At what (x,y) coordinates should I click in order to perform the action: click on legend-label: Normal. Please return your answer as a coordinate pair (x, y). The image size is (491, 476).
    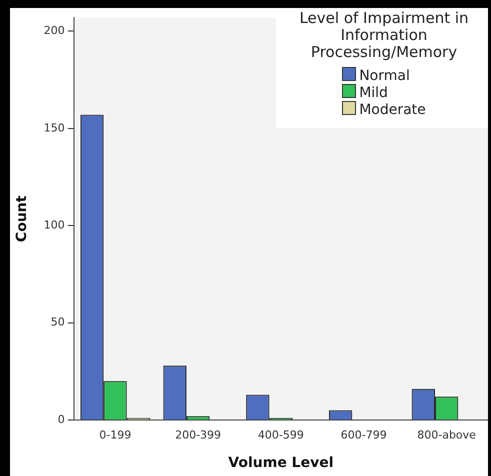
    Looking at the image, I should click on (384, 75).